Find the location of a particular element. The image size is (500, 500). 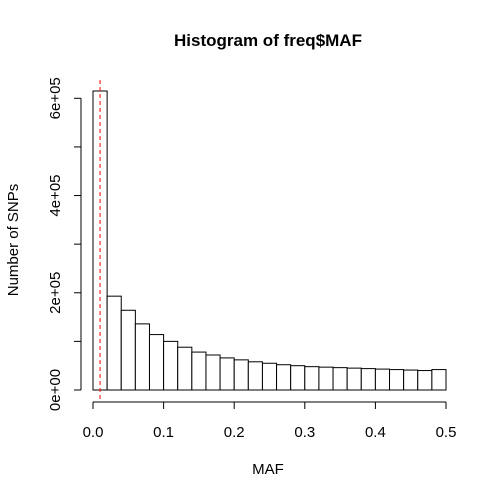

x-tick-label: 0.3 is located at coordinates (304, 432).